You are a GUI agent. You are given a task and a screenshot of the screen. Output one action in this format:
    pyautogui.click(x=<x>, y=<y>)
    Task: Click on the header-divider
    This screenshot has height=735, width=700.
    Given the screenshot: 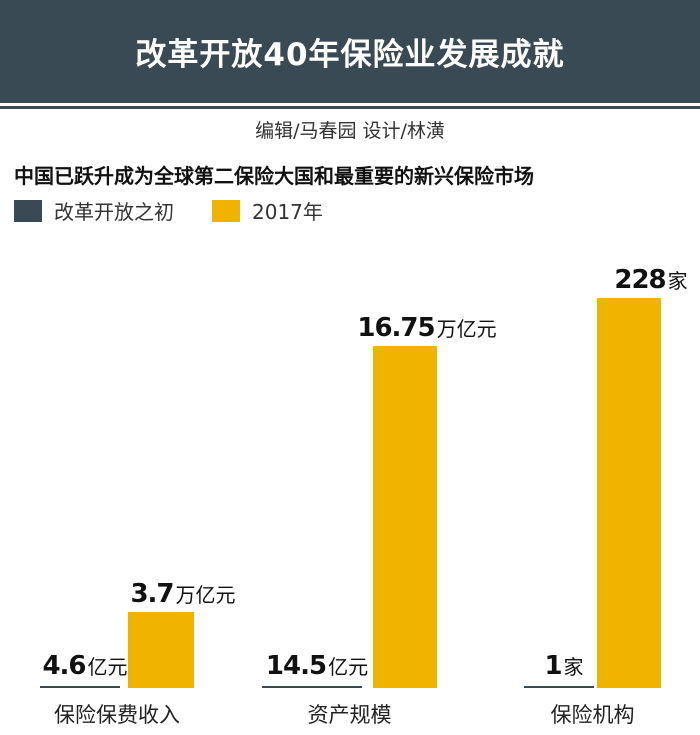 What is the action you would take?
    pyautogui.click(x=350, y=107)
    